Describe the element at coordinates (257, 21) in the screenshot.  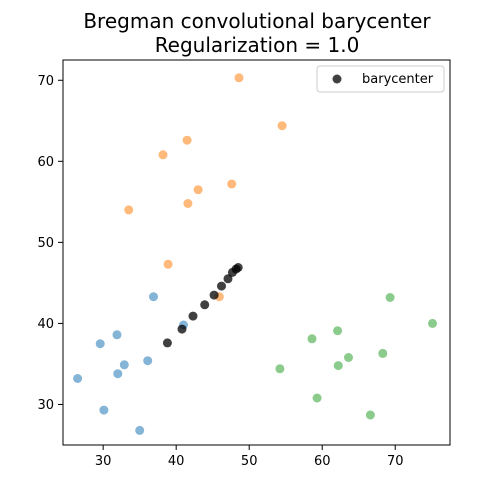
I see `chart-title-line-1: Bregman convolutional barycenter` at that location.